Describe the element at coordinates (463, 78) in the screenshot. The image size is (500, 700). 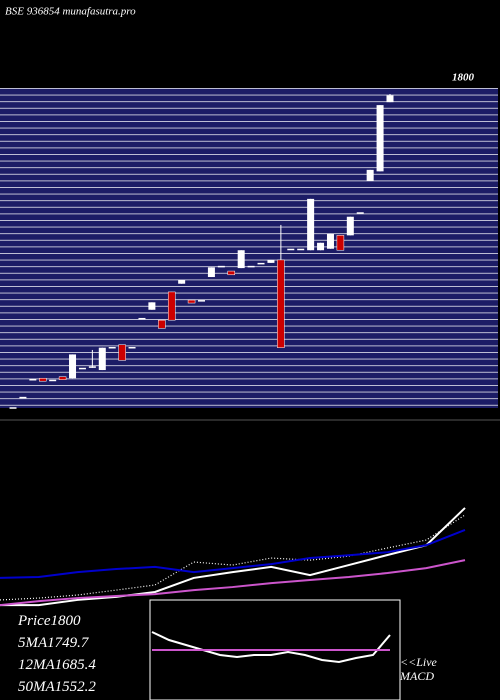
I see `last-price-label: 1800` at that location.